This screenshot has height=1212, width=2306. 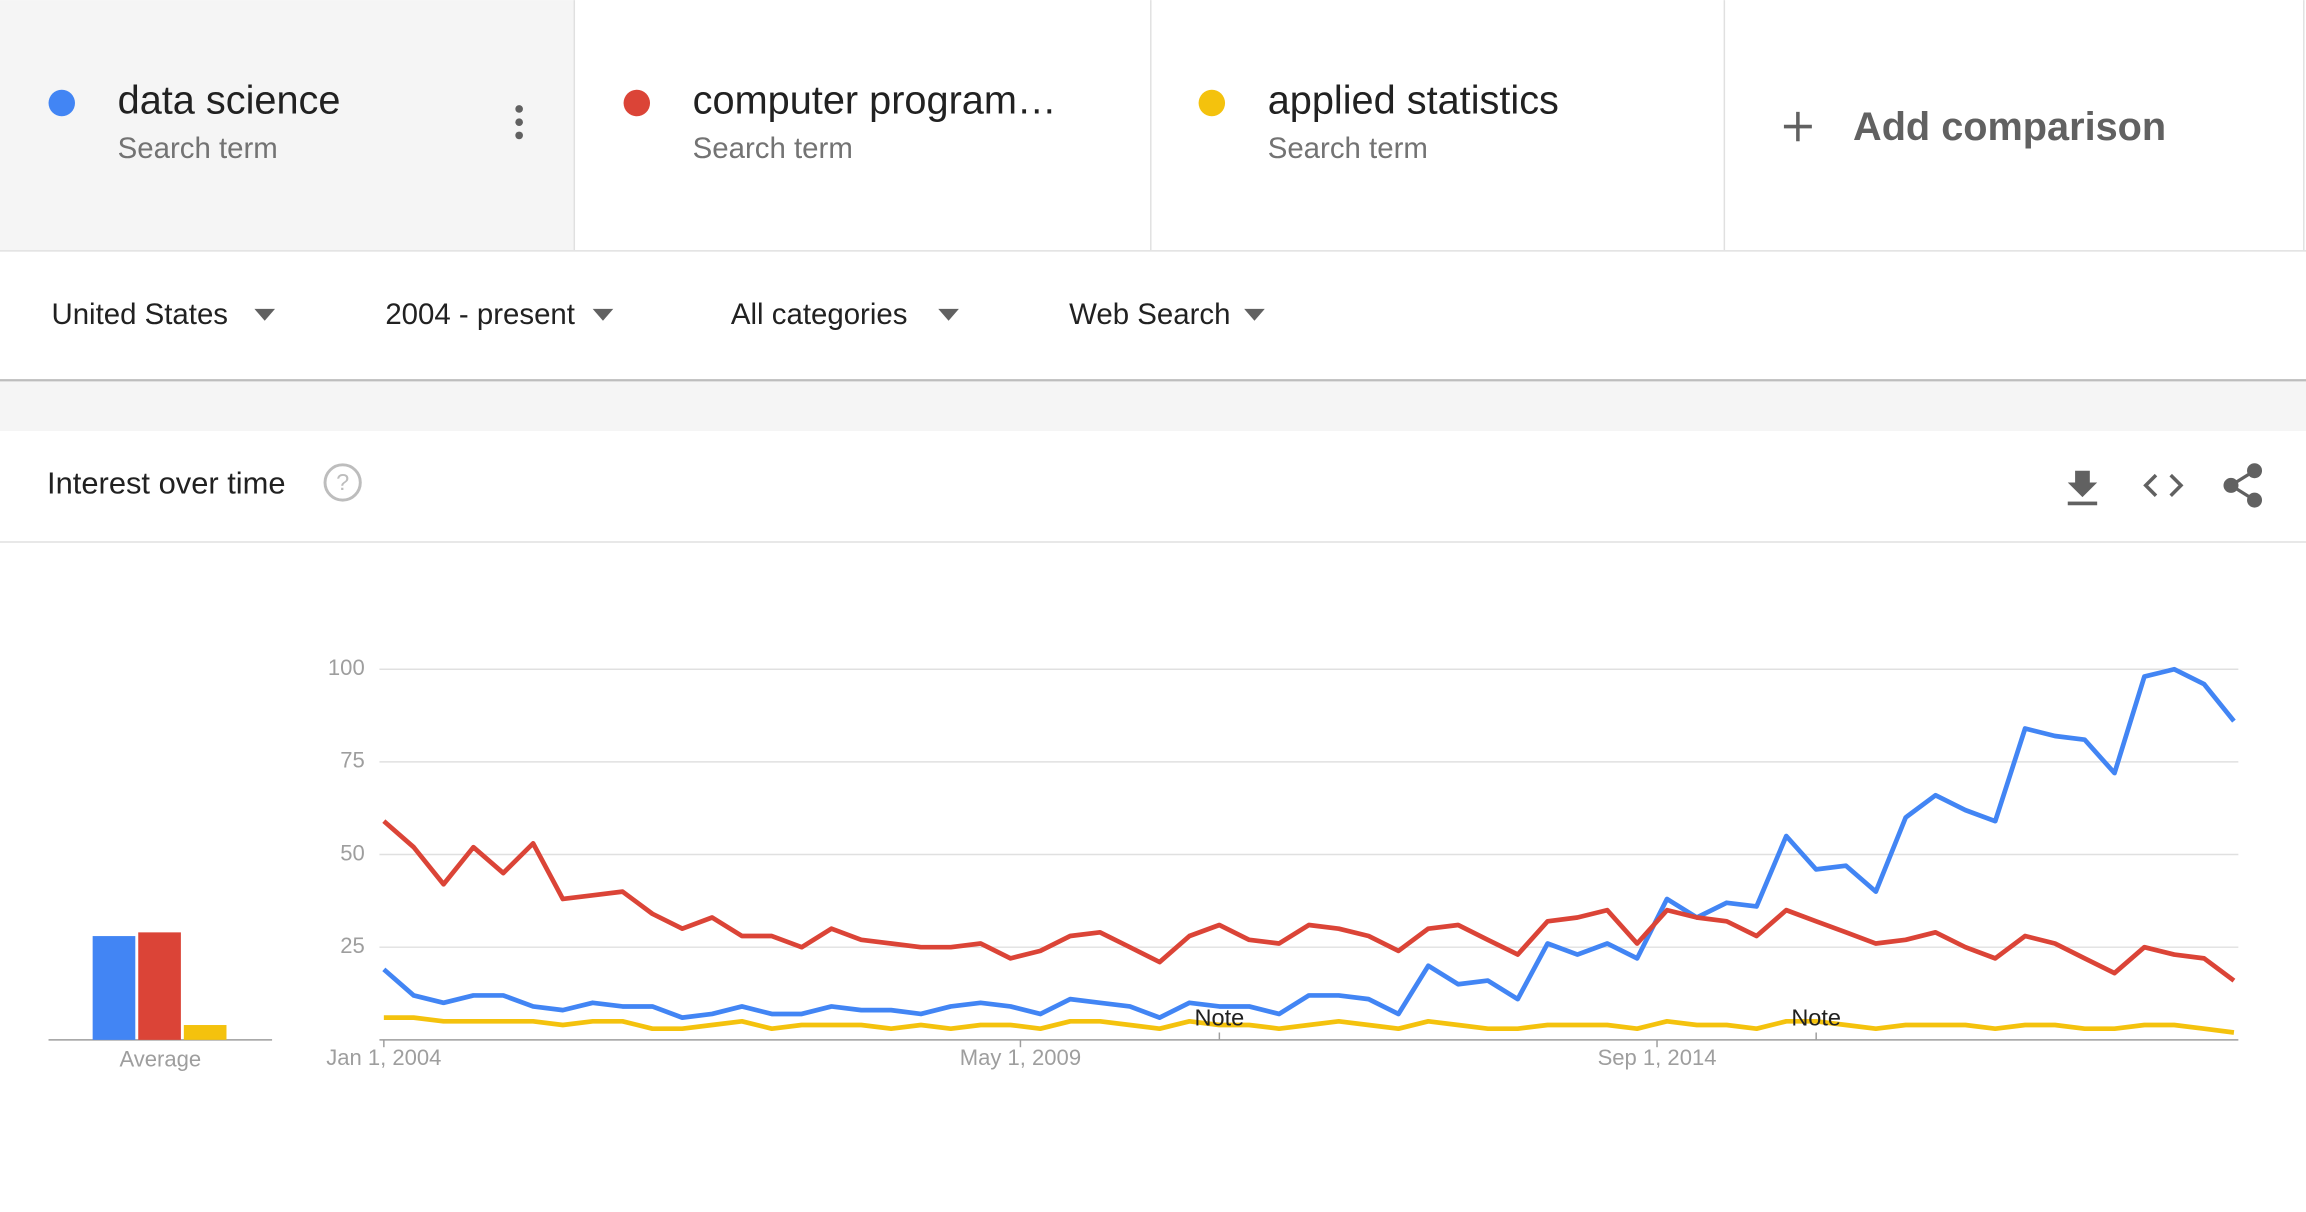 I want to click on section-title: Interest over time, so click(x=166, y=483).